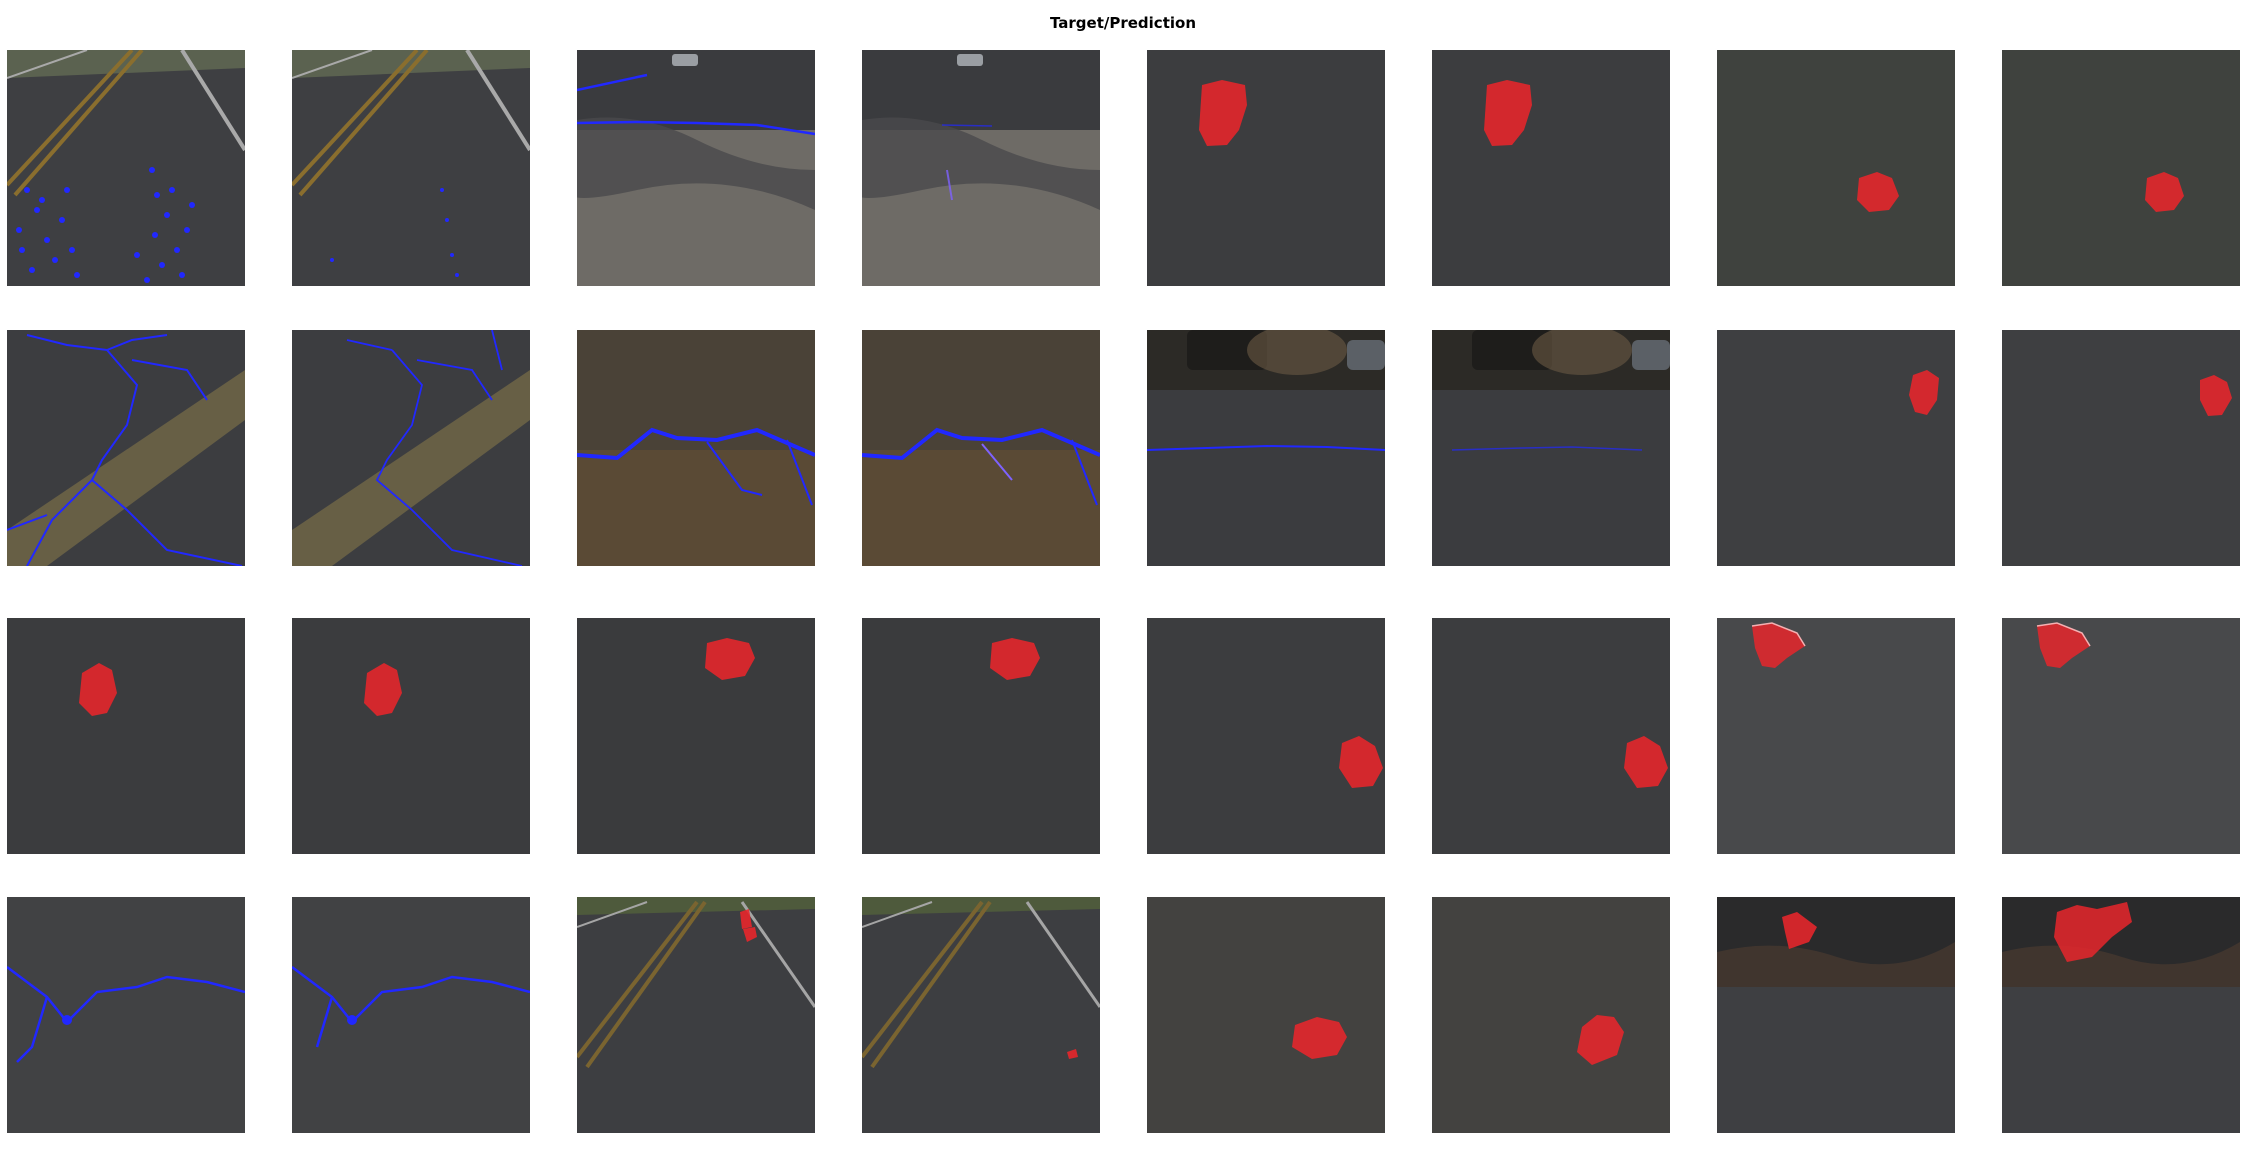 Image resolution: width=2246 pixels, height=1156 pixels. Describe the element at coordinates (1266, 736) in the screenshot. I see `tile-r2-c4-target` at that location.